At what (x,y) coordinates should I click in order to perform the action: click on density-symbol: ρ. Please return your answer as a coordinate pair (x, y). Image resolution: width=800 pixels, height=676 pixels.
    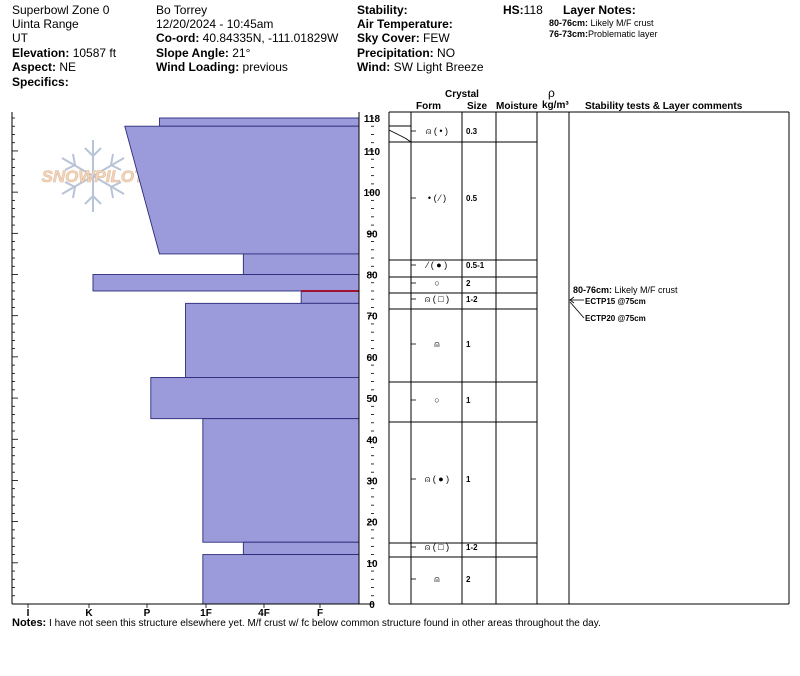
    Looking at the image, I should click on (551, 93).